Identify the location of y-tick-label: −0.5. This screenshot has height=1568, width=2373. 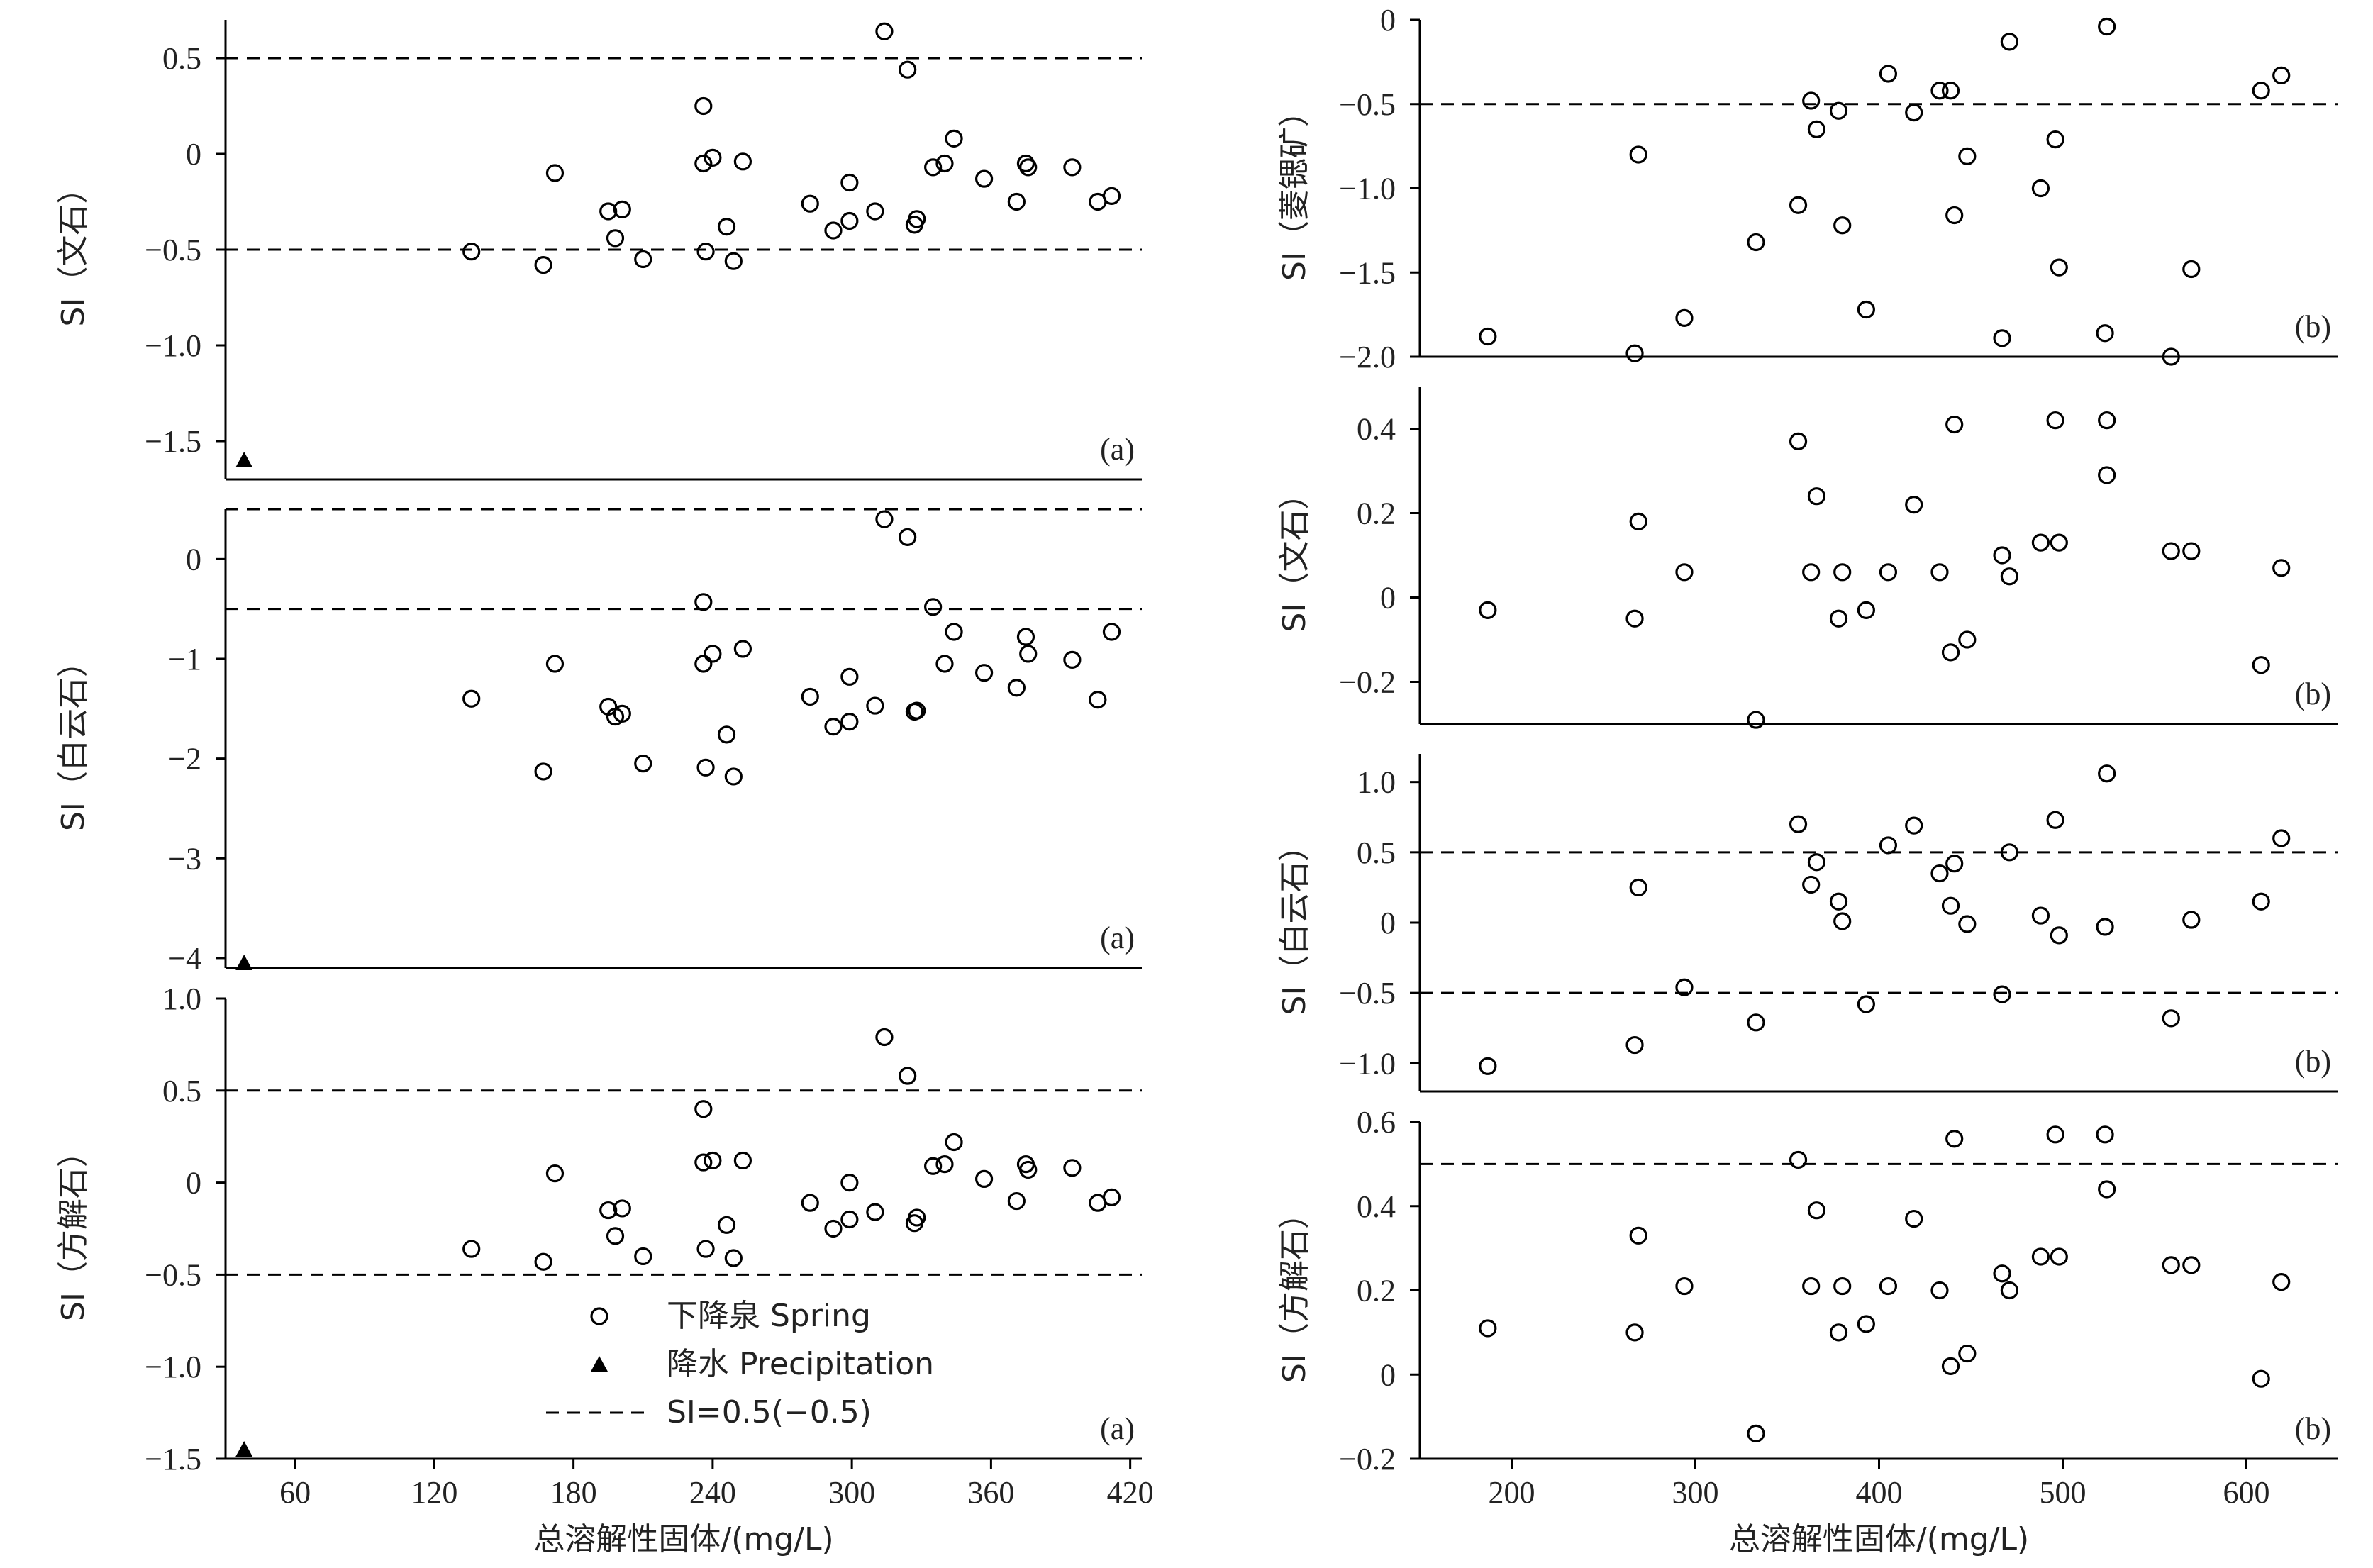
(173, 250).